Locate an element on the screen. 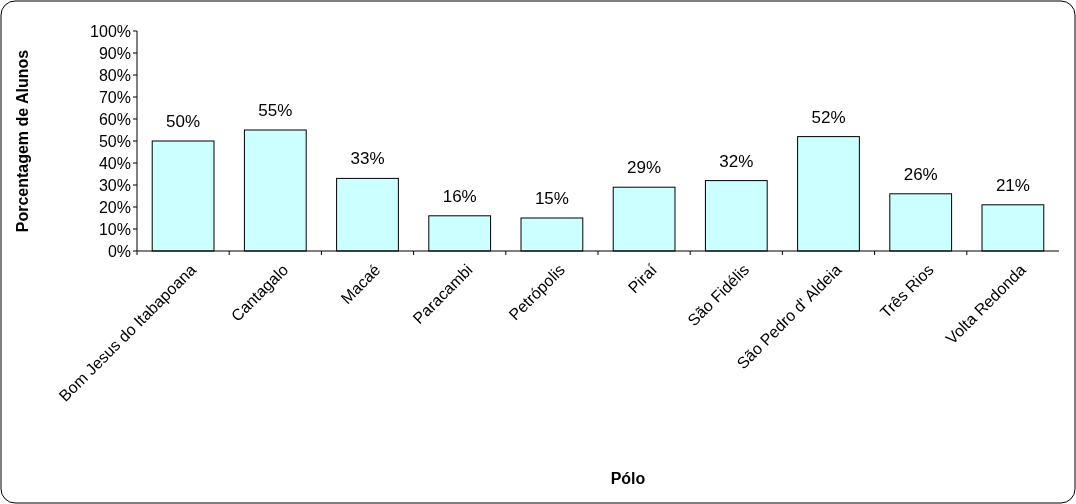  data-label: 55% is located at coordinates (275, 110).